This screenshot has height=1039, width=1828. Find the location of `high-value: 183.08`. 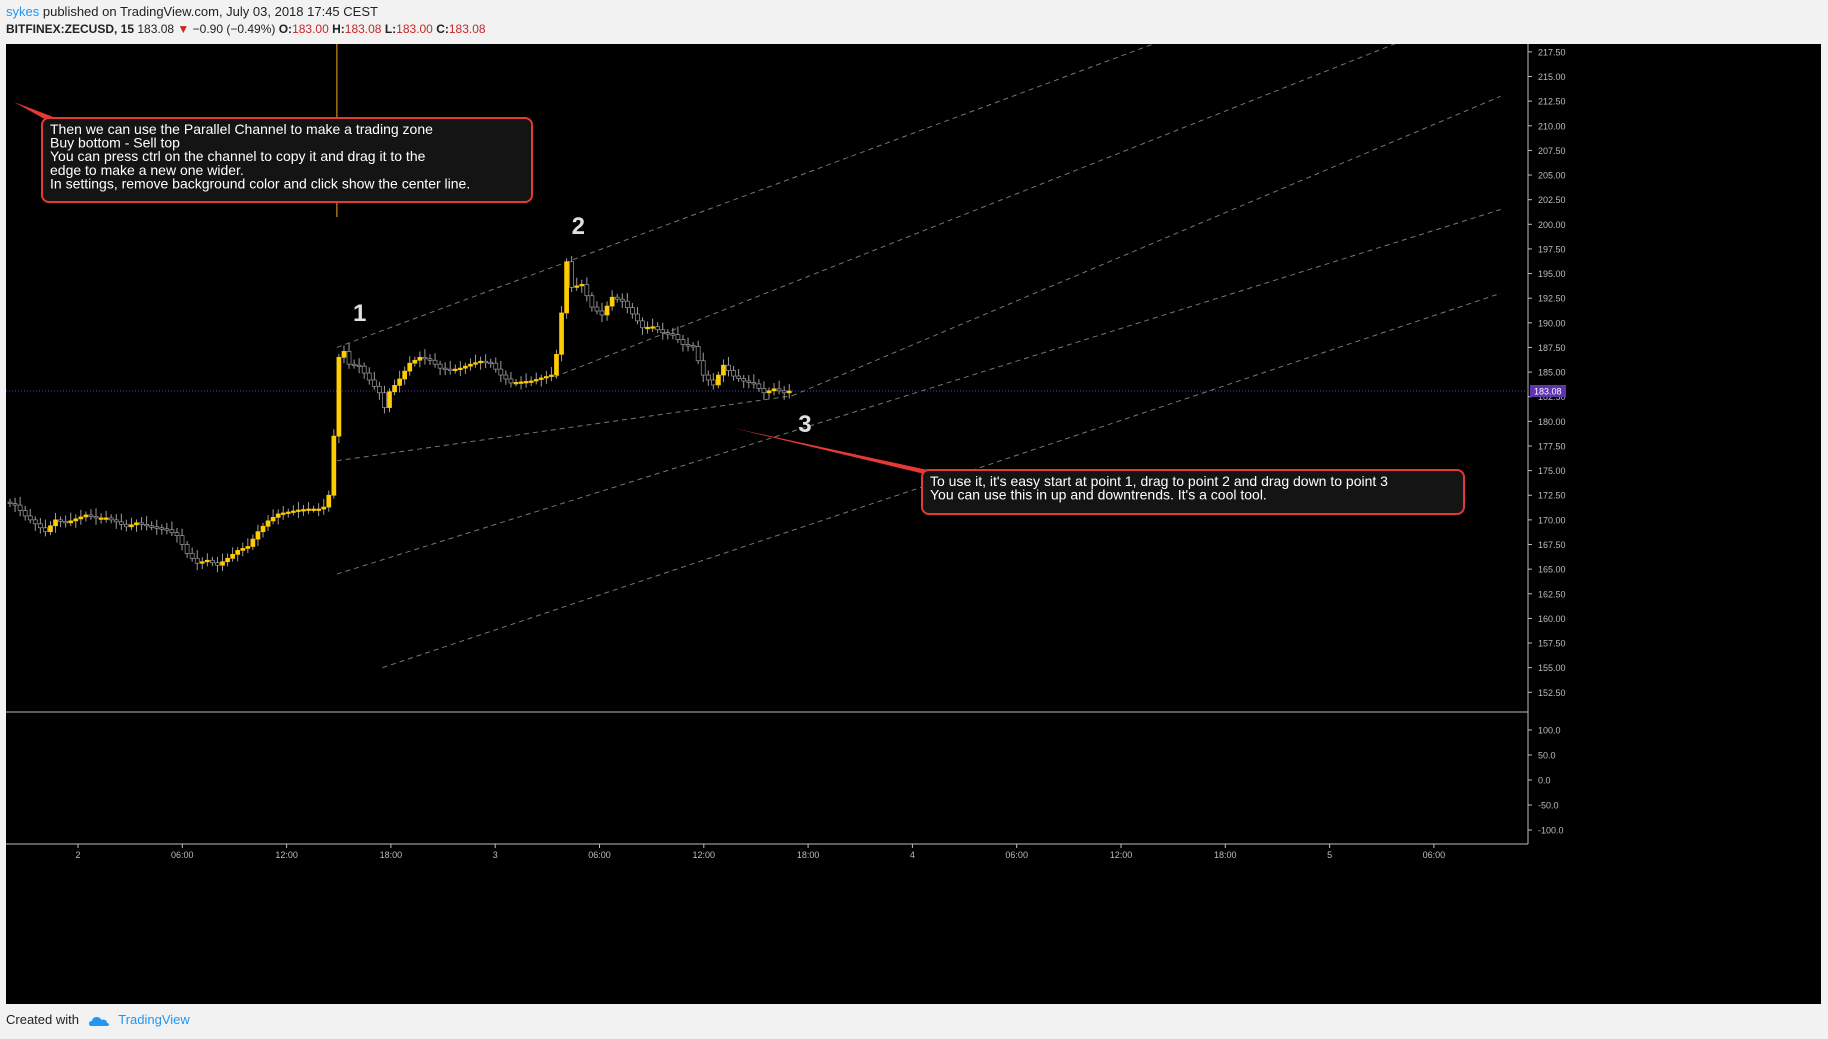

high-value: 183.08 is located at coordinates (363, 29).